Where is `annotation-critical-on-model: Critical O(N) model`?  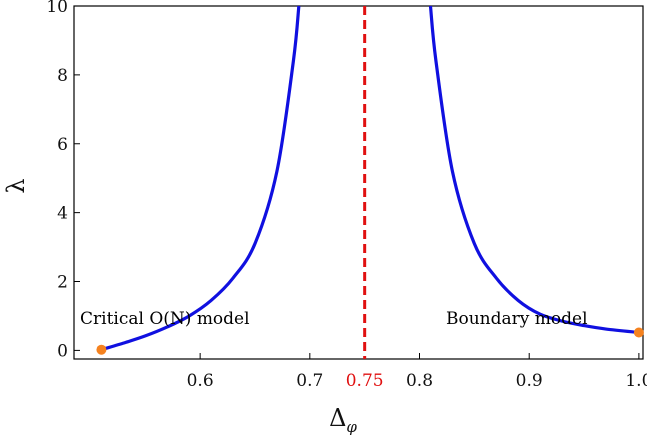 annotation-critical-on-model: Critical O(N) model is located at coordinates (165, 319).